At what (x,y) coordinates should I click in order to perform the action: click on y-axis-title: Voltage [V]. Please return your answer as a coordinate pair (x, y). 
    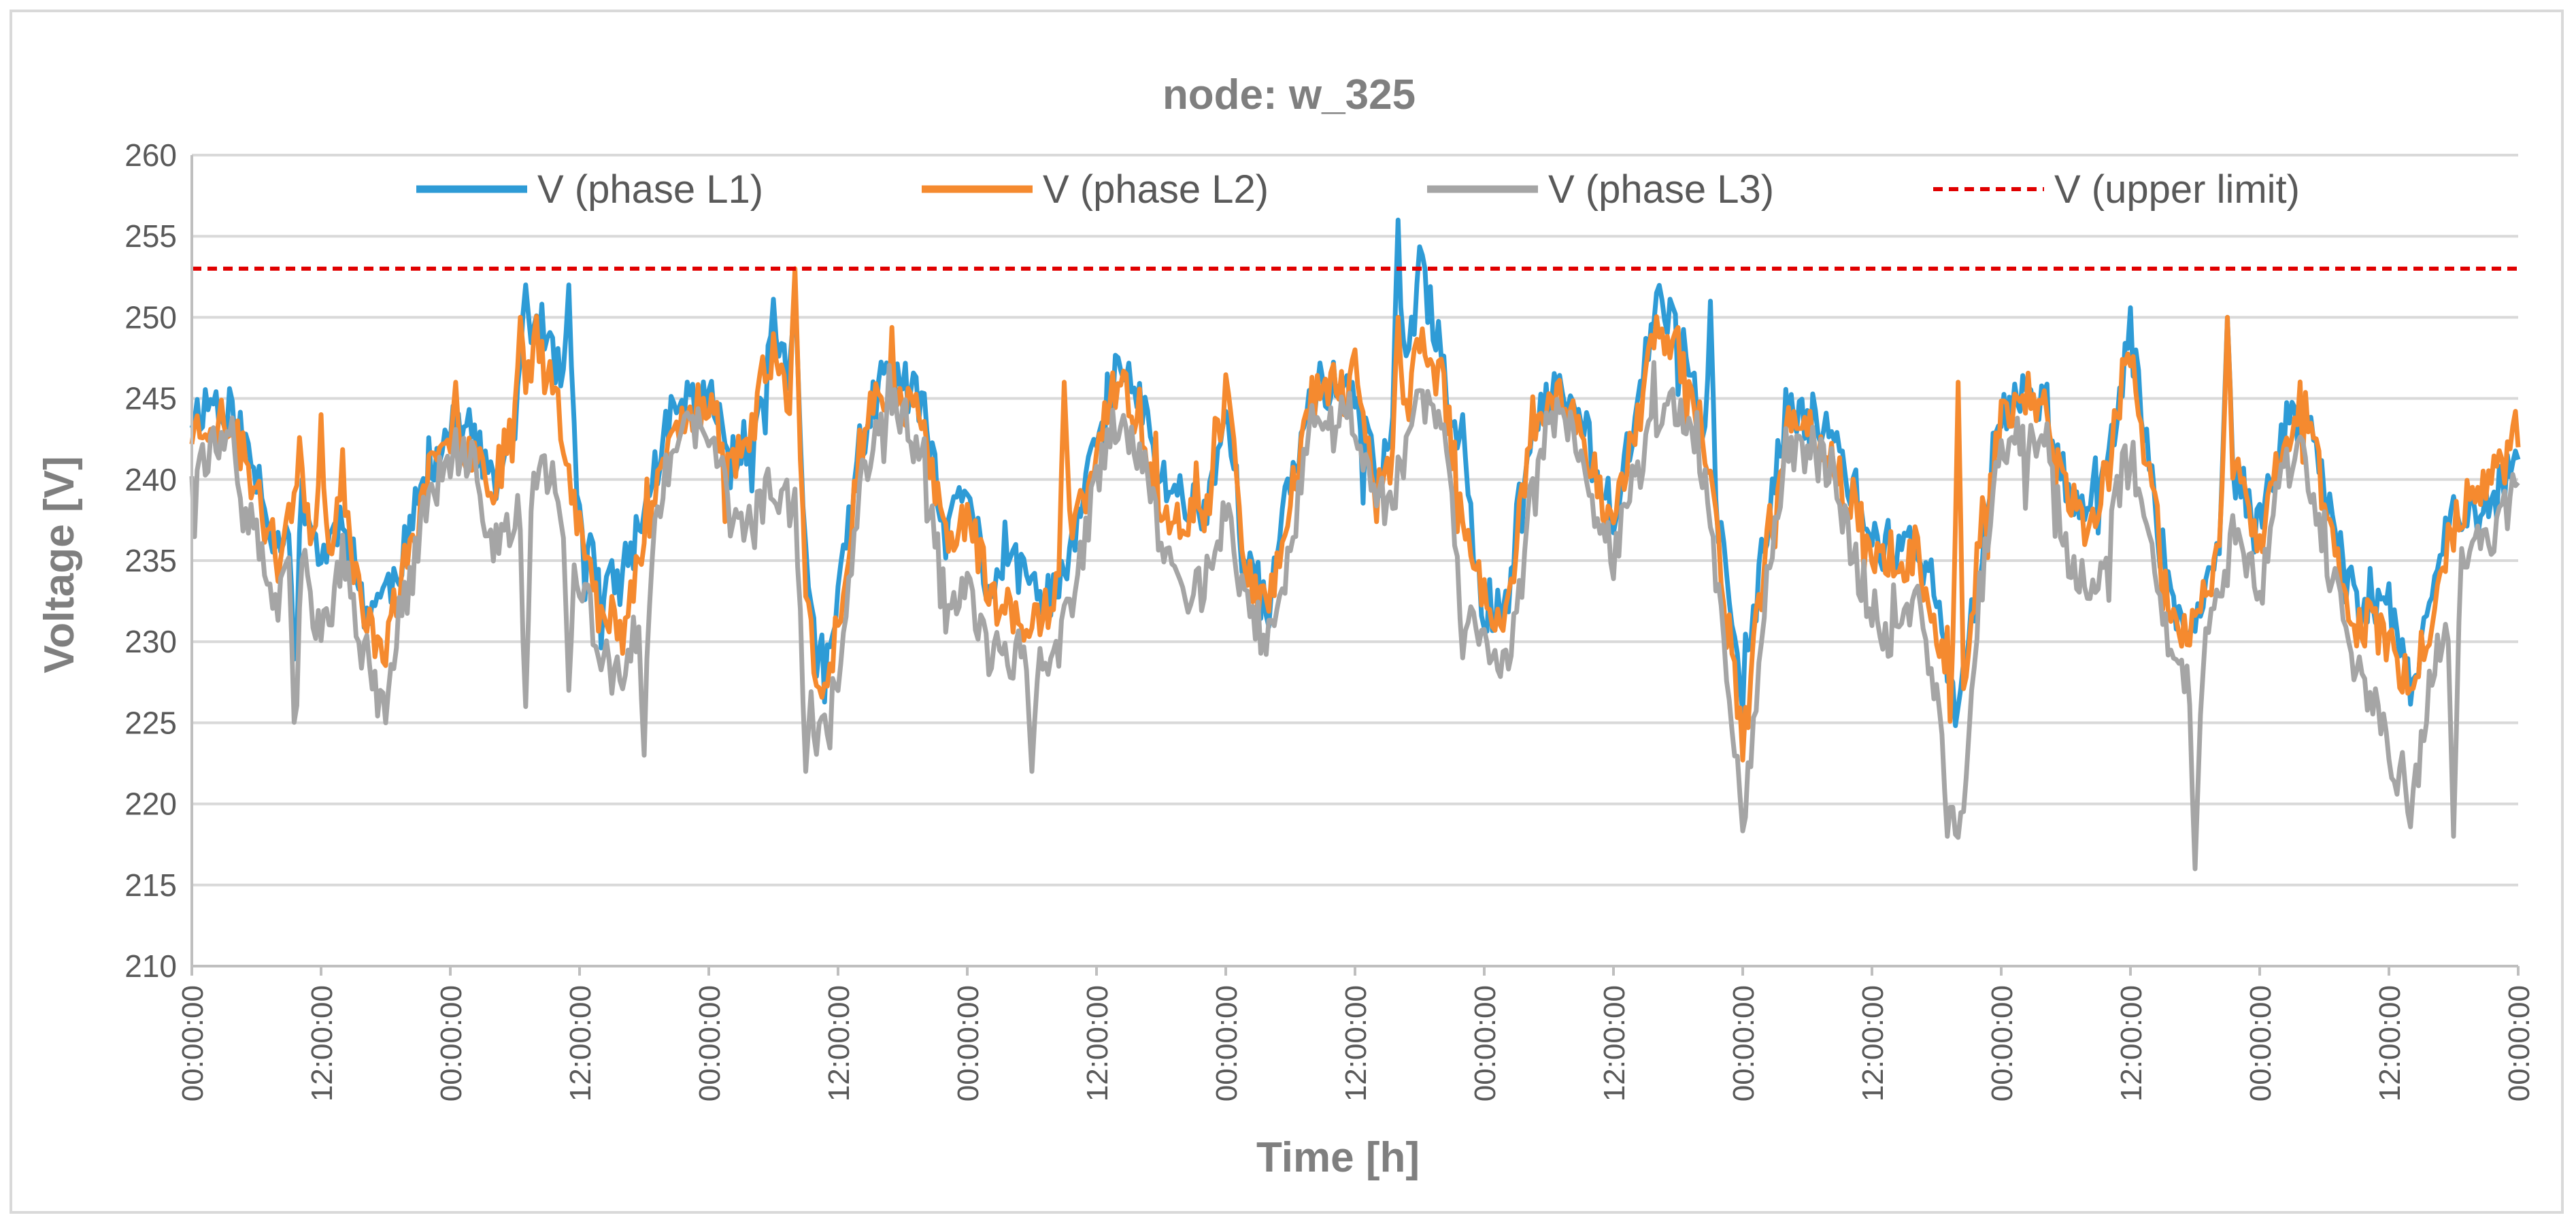
    Looking at the image, I should click on (59, 564).